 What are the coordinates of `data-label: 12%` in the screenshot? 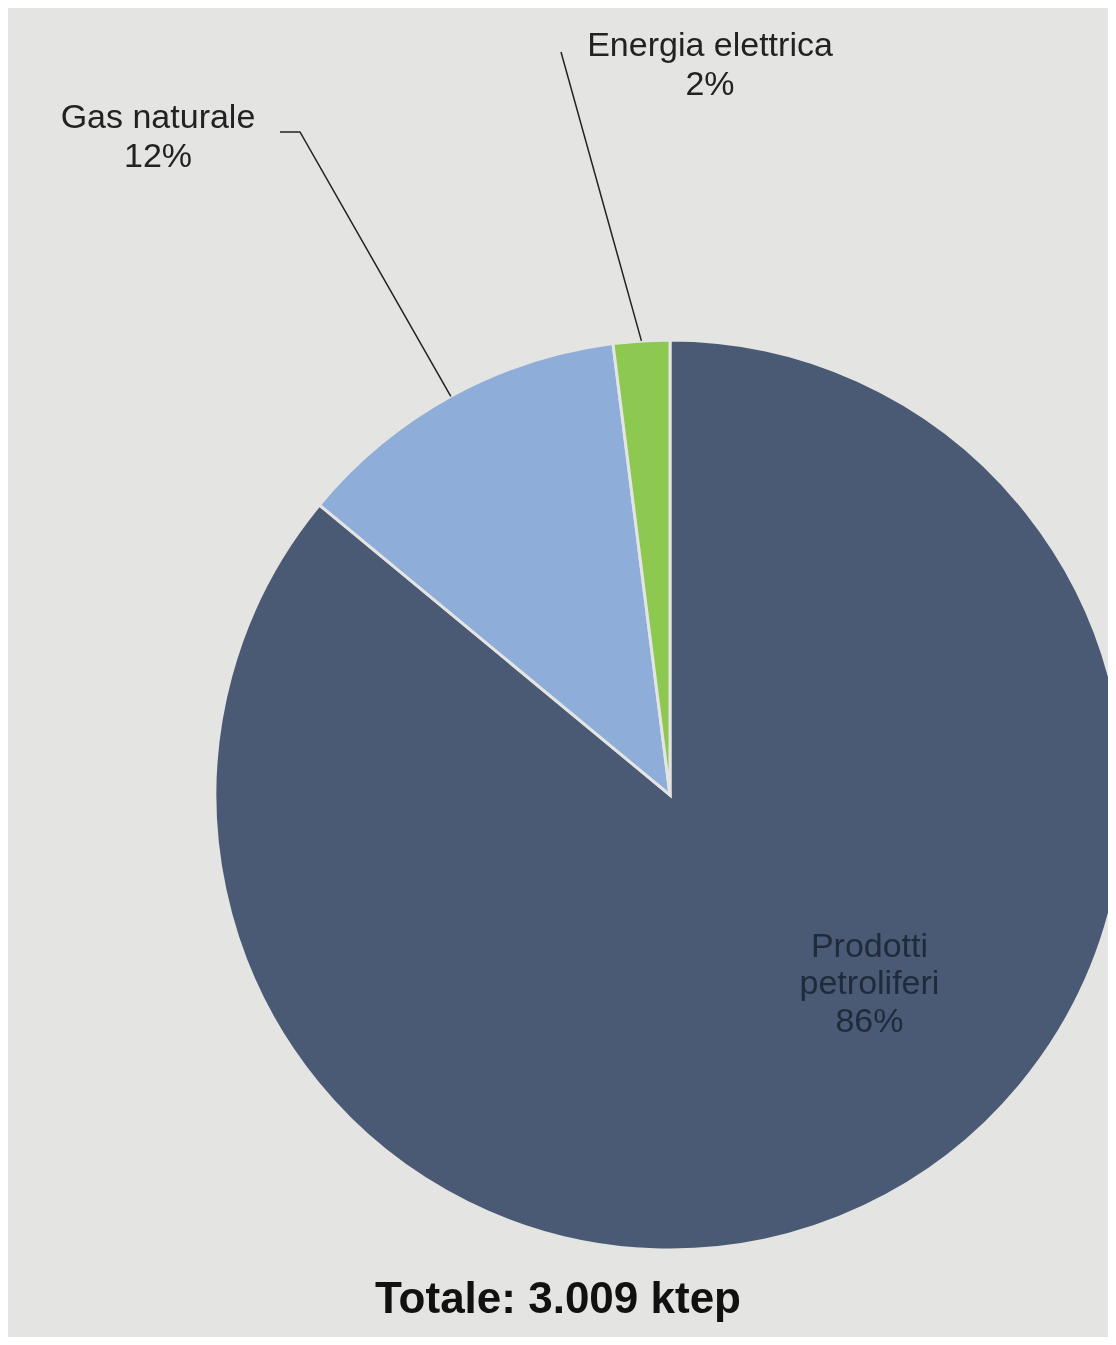 It's located at (158, 155).